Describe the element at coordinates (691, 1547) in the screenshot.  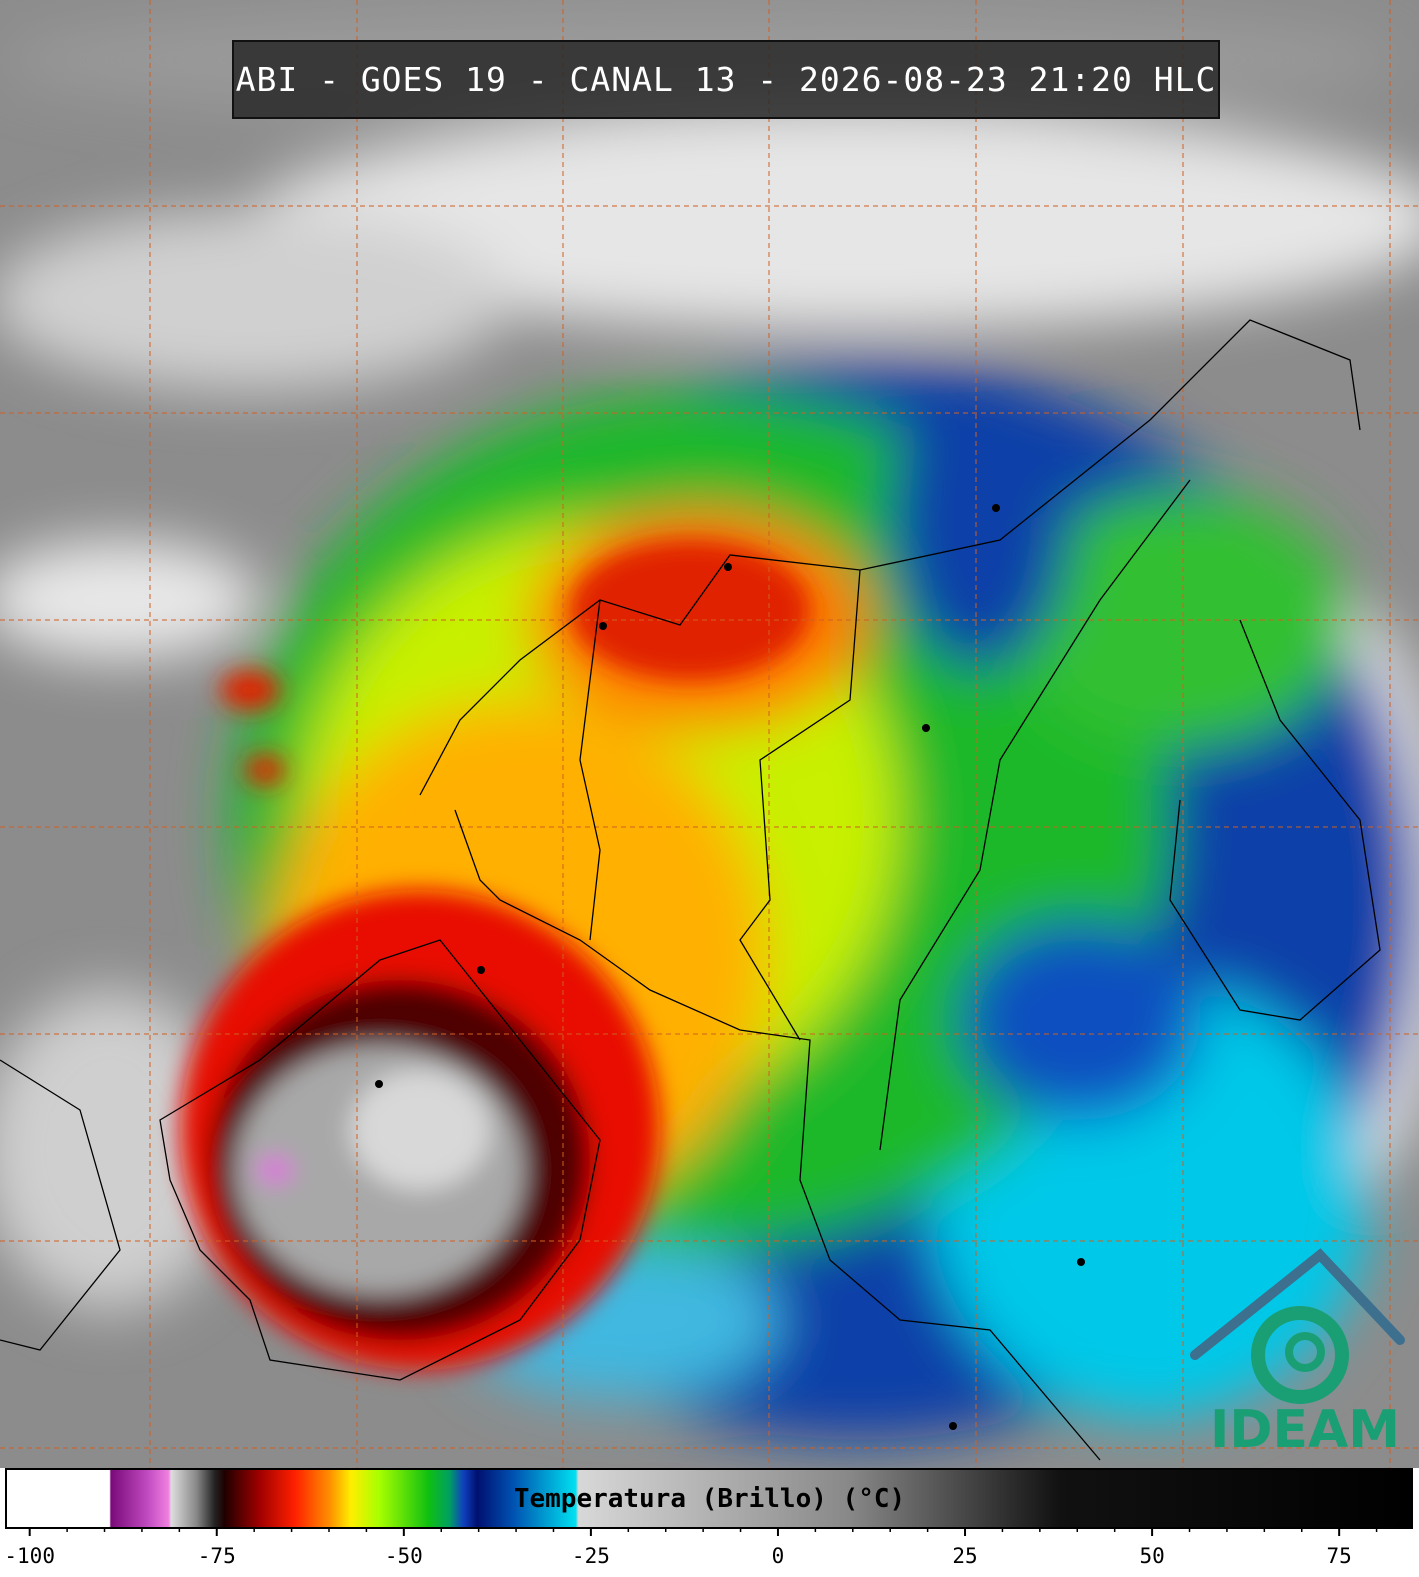
I see `colorbar-axis: -100 -75 -50 -25 0 25 50 75` at that location.